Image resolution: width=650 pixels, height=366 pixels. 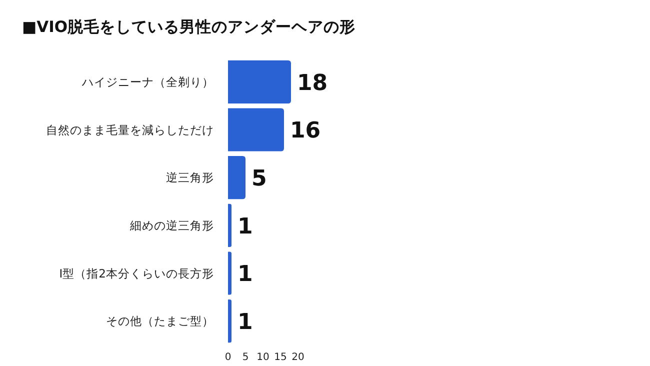 What do you see at coordinates (190, 177) in the screenshot?
I see `y-tick-label: 逆三角形` at bounding box center [190, 177].